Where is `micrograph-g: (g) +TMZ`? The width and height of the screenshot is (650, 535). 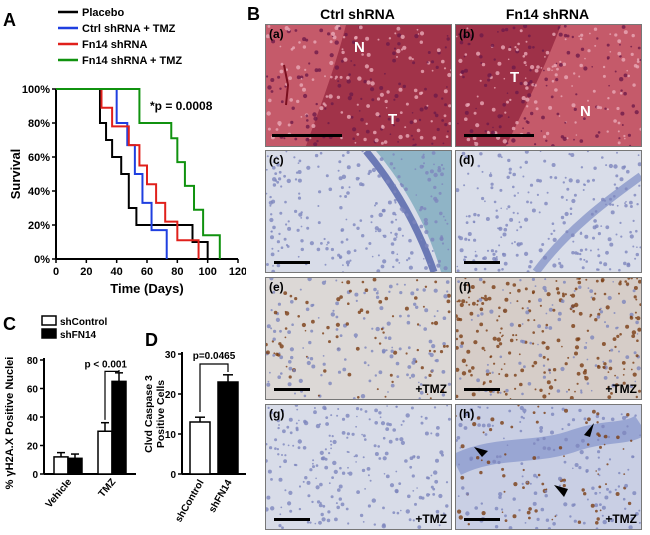 micrograph-g: (g) +TMZ is located at coordinates (358, 467).